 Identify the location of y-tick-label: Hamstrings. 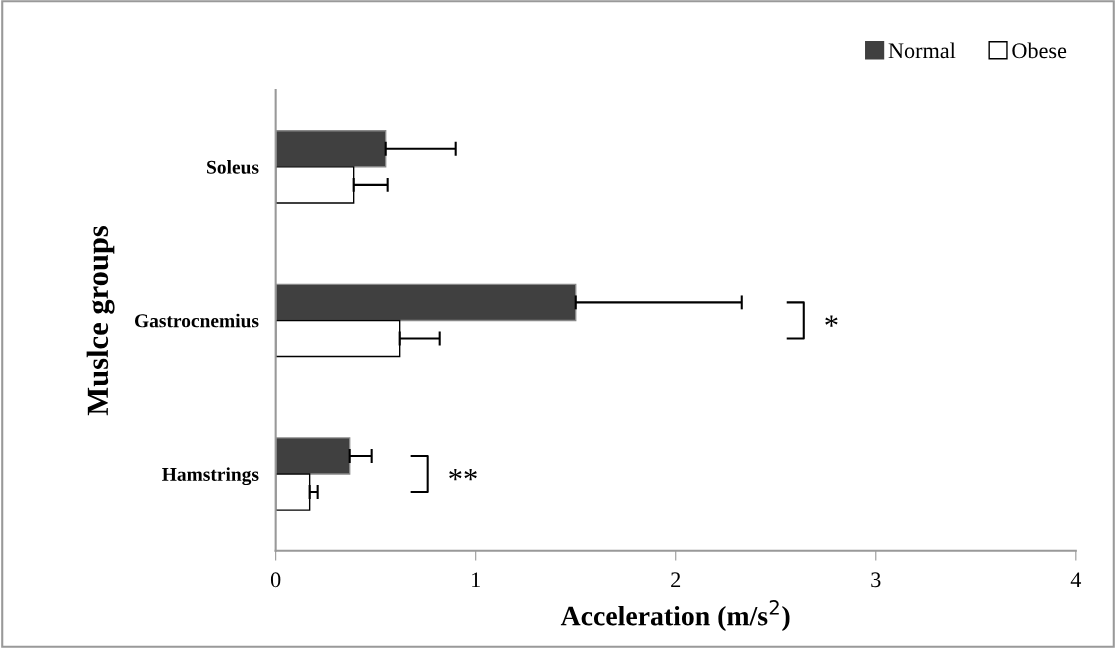
(210, 476).